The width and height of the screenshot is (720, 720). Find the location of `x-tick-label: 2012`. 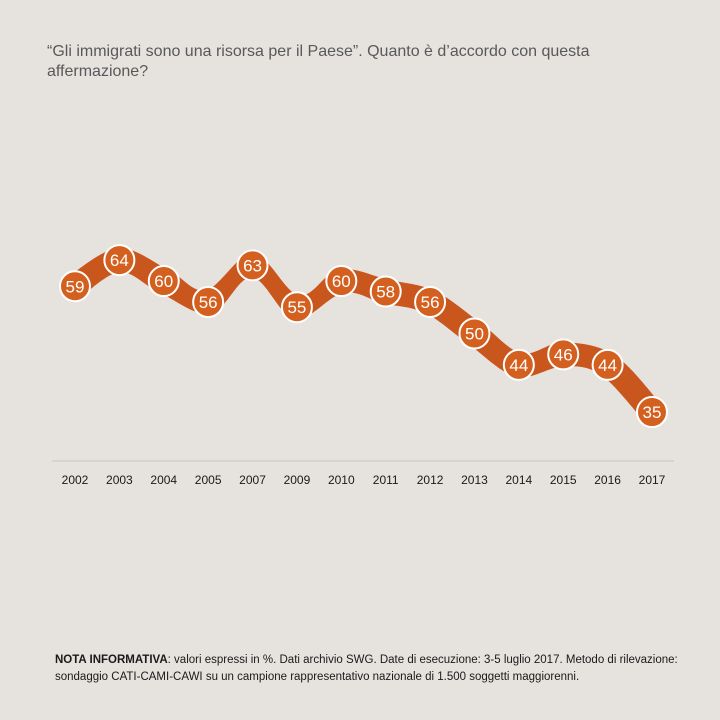

x-tick-label: 2012 is located at coordinates (430, 480).